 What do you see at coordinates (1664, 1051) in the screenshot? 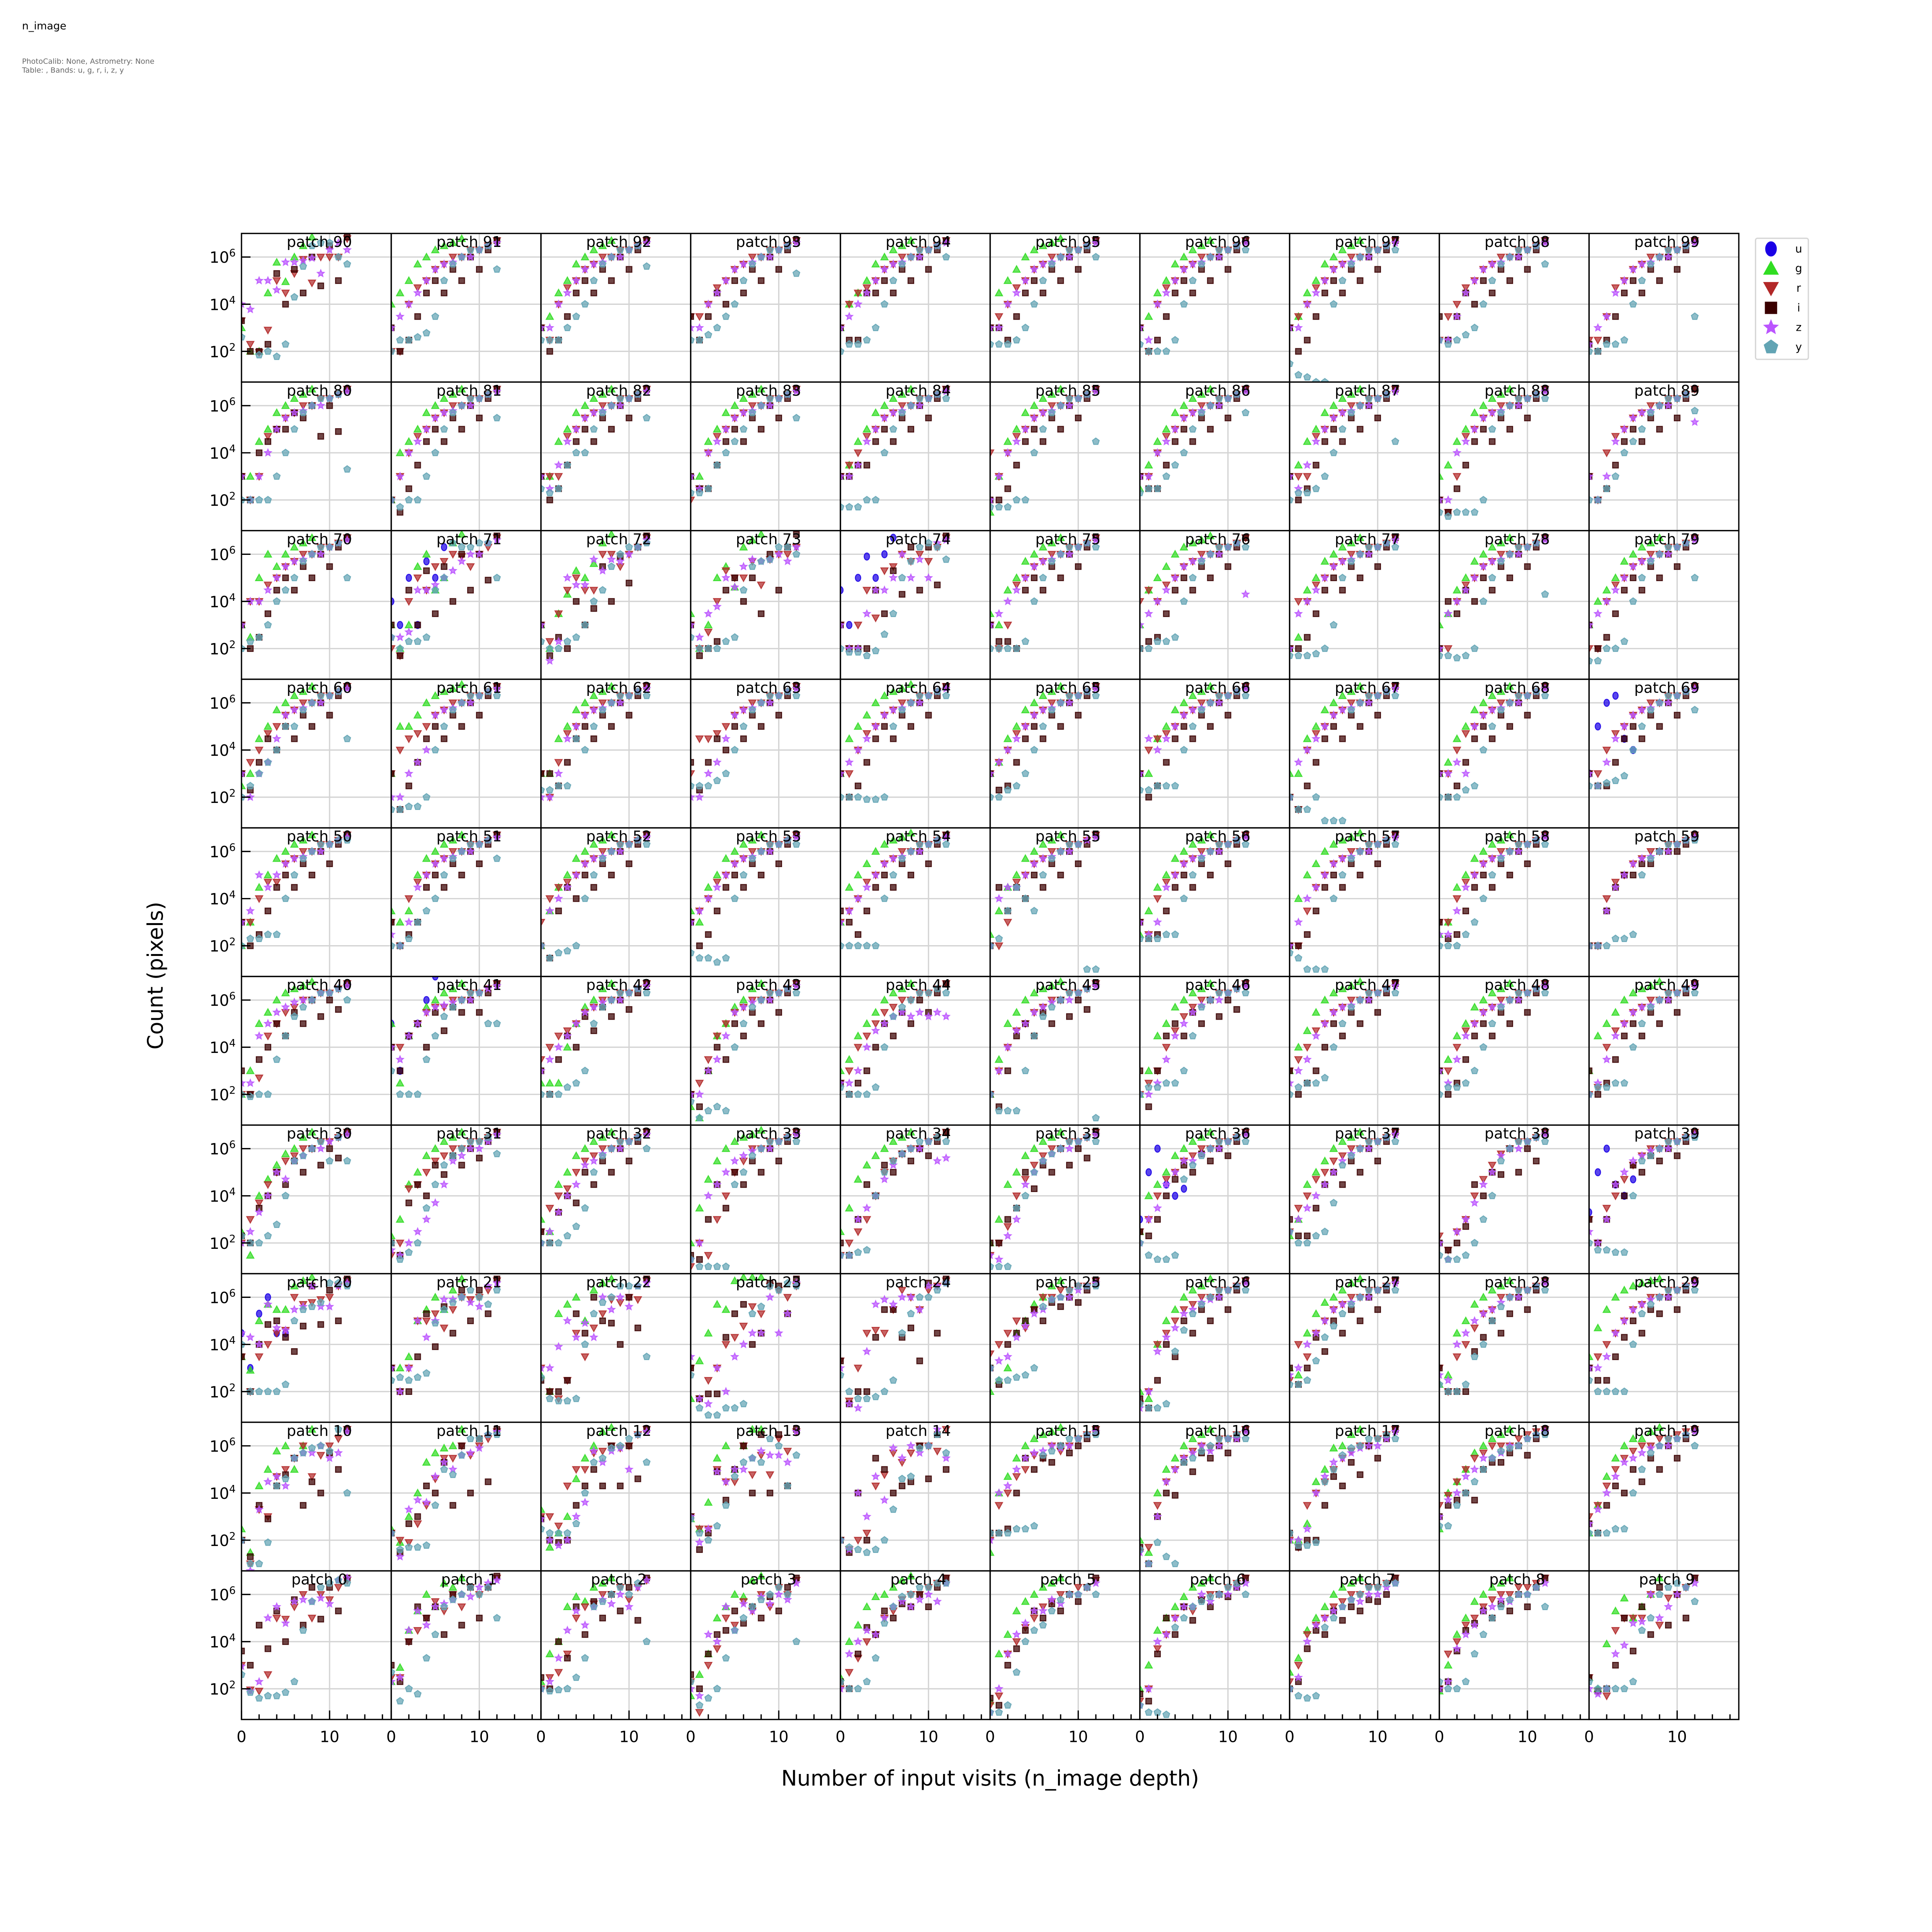
I see `panel-49: patch 49` at bounding box center [1664, 1051].